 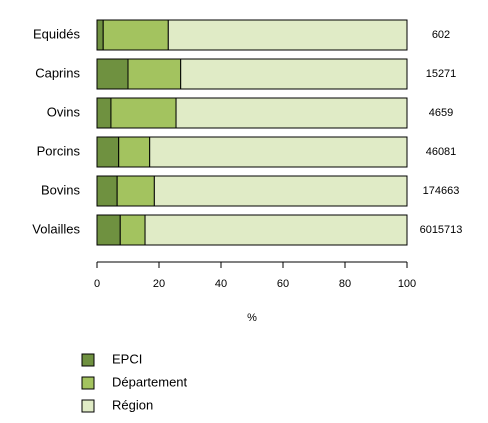 I want to click on x-tick-label: 20, so click(x=159, y=284).